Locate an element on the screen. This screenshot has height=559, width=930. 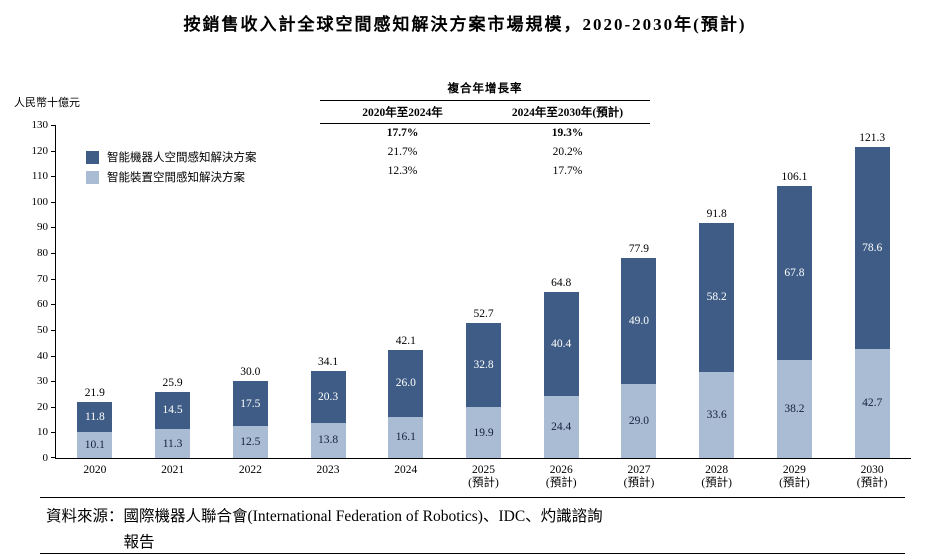
bar-value-label-device: 19.9 is located at coordinates (483, 432).